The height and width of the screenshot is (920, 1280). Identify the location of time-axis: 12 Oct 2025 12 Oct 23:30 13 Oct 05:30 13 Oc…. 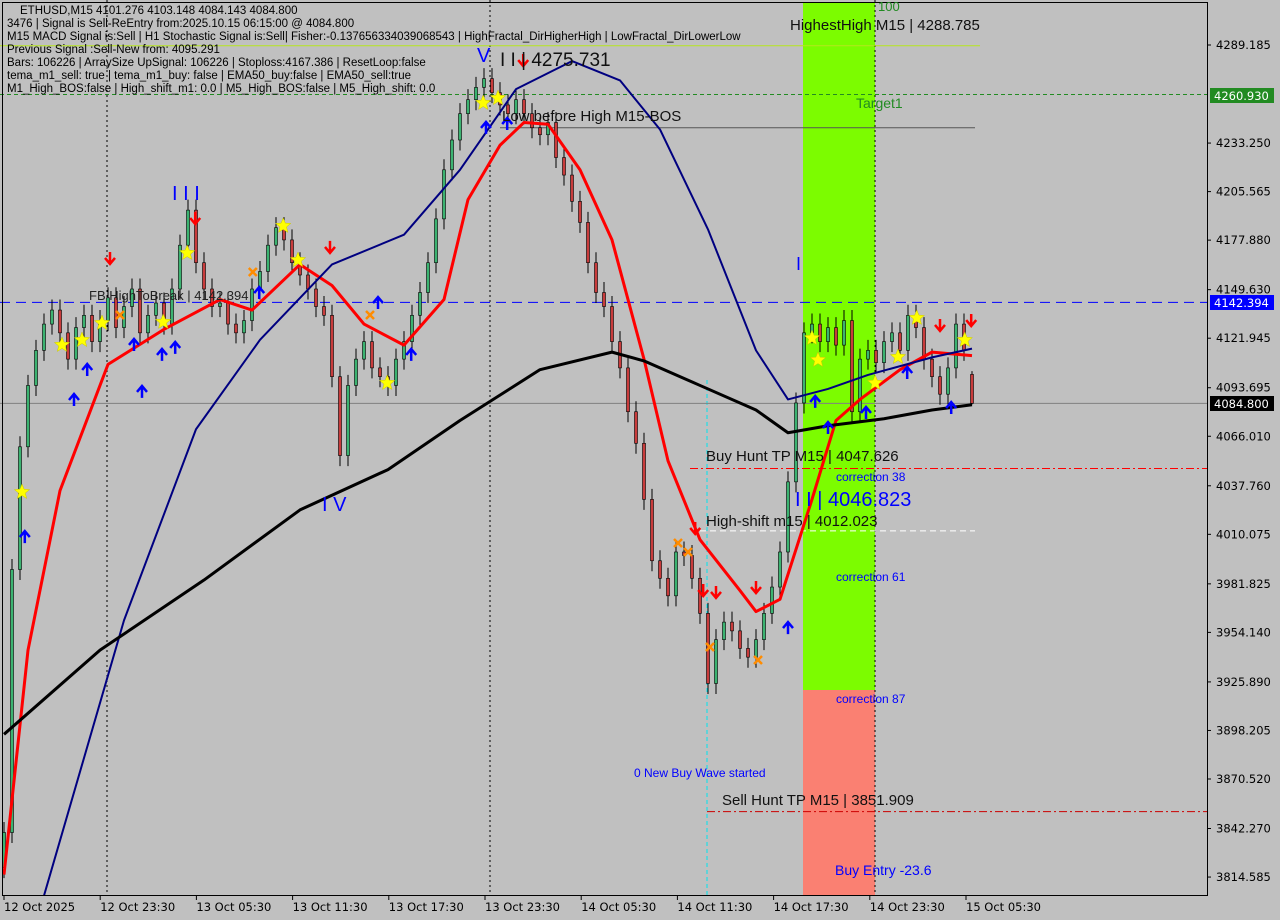
(522, 904).